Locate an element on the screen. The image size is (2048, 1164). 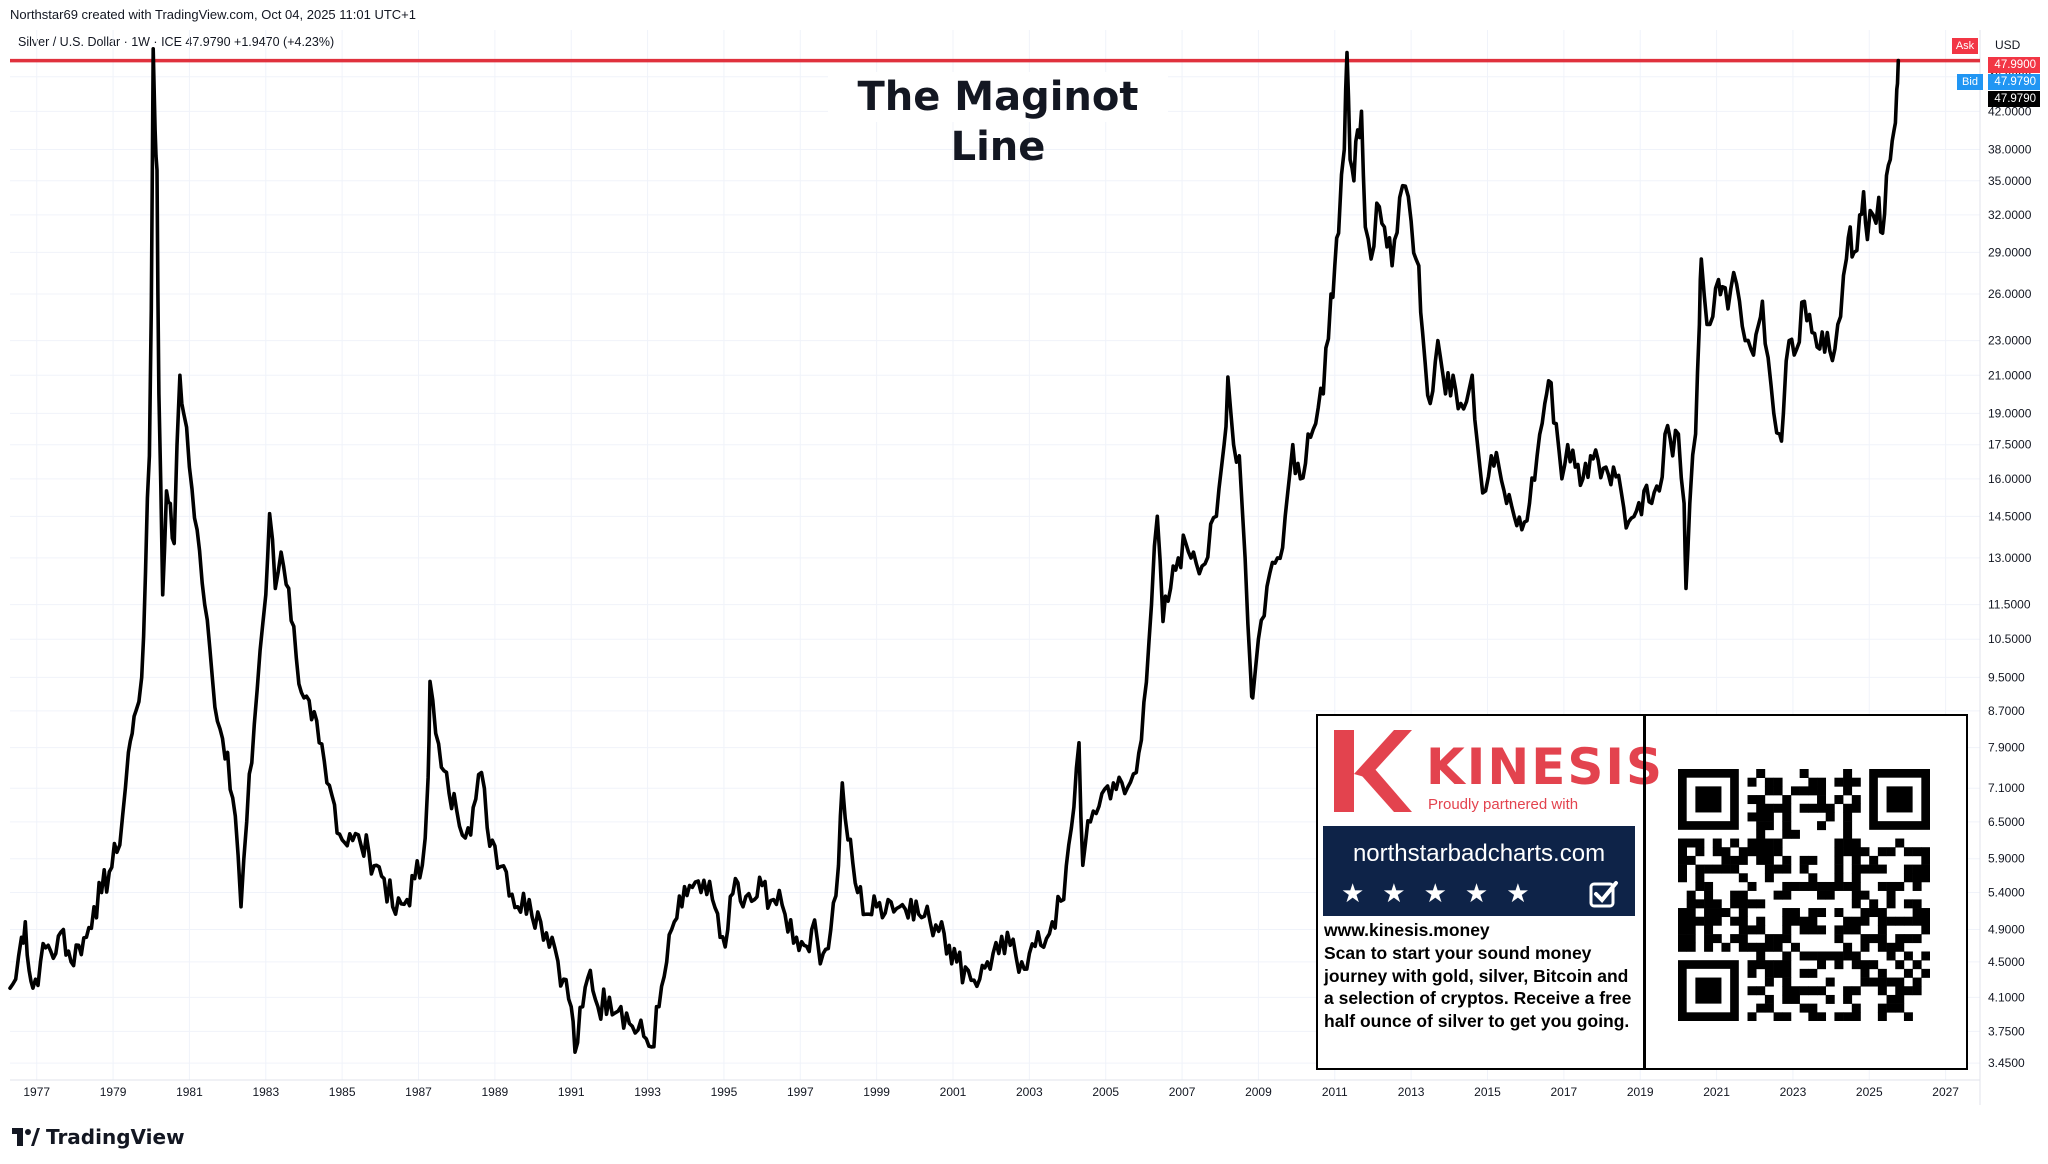
x-tick-label: 1993 is located at coordinates (647, 1092).